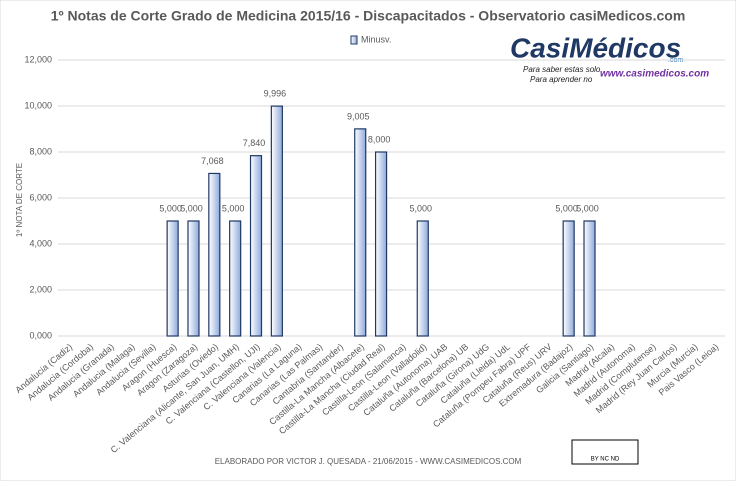  Describe the element at coordinates (561, 79) in the screenshot. I see `logo-line2: Para aprender no` at that location.